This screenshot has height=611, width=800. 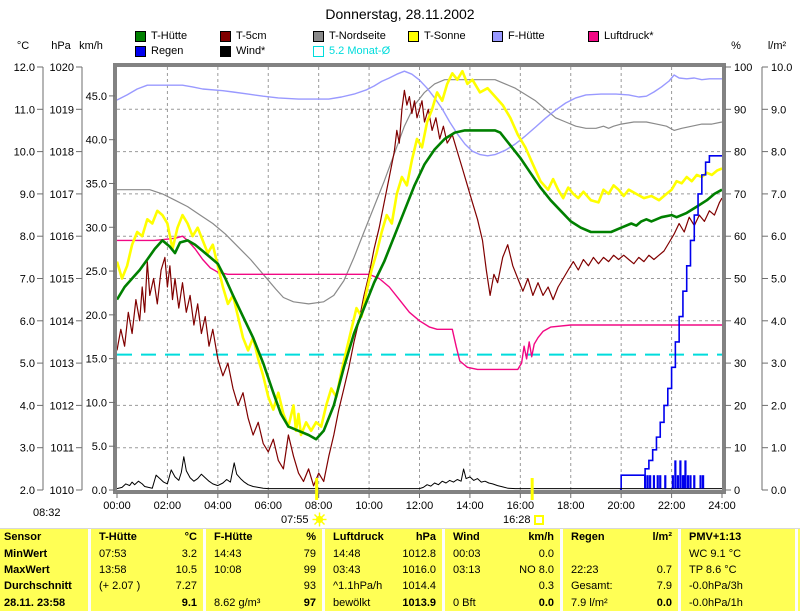 I want to click on tick-label: 0.0, so click(x=99, y=491).